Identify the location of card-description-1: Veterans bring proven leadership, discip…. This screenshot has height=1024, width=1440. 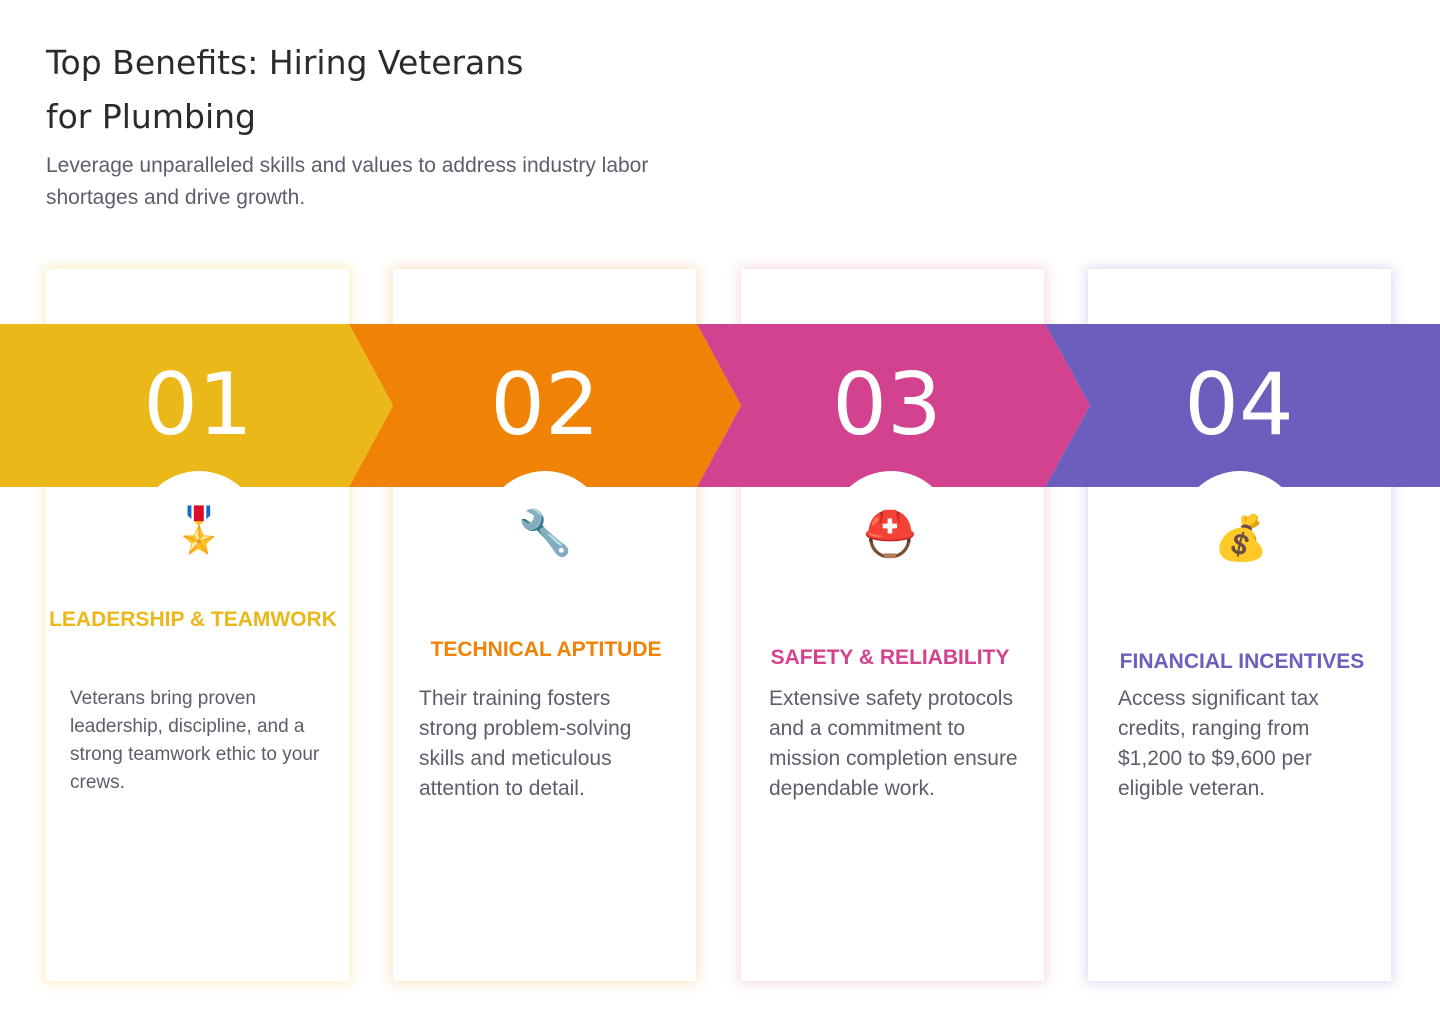
(195, 740).